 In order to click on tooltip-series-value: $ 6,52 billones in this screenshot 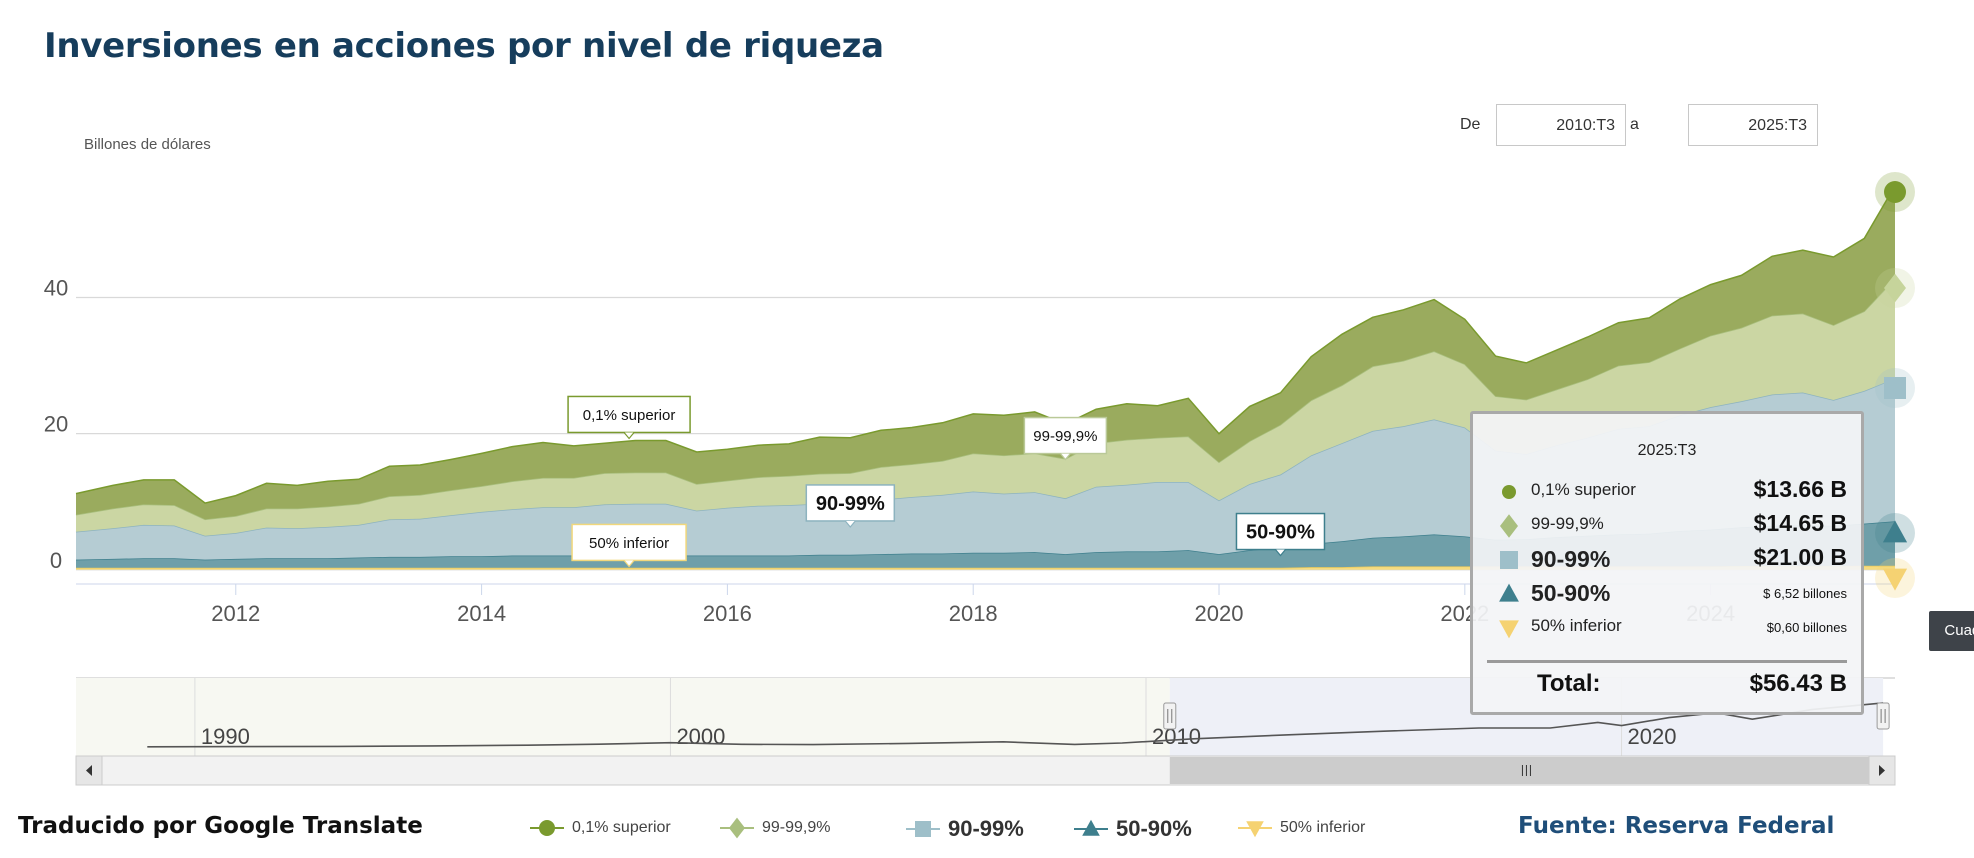, I will do `click(1805, 593)`.